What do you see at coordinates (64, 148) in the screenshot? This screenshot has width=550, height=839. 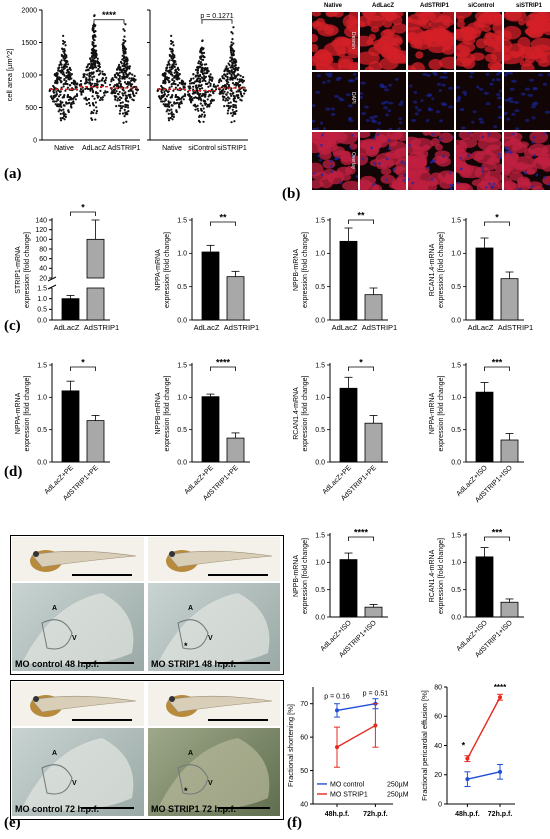 I see `x-tick-label: Native` at bounding box center [64, 148].